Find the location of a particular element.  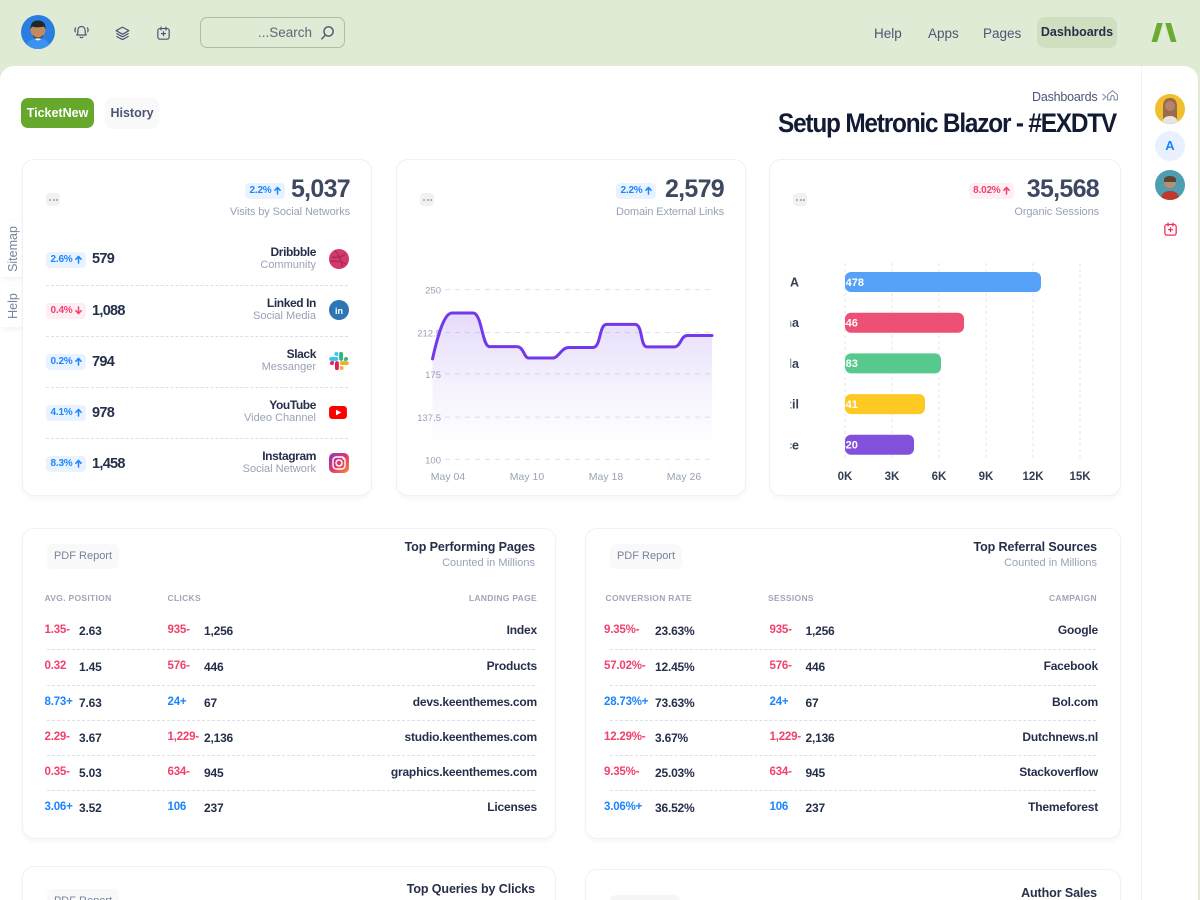

svg-text: 250 is located at coordinates (433, 291).